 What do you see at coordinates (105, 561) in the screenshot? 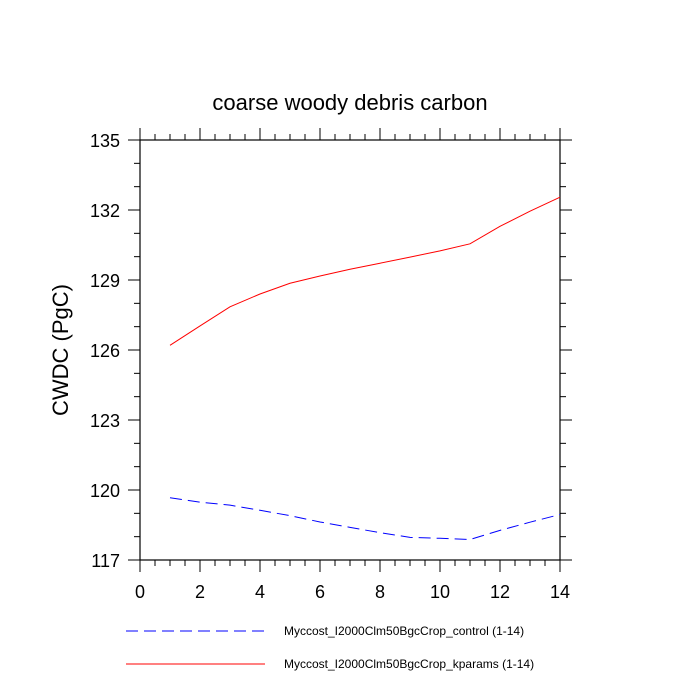
I see `y-tick-label: 117` at bounding box center [105, 561].